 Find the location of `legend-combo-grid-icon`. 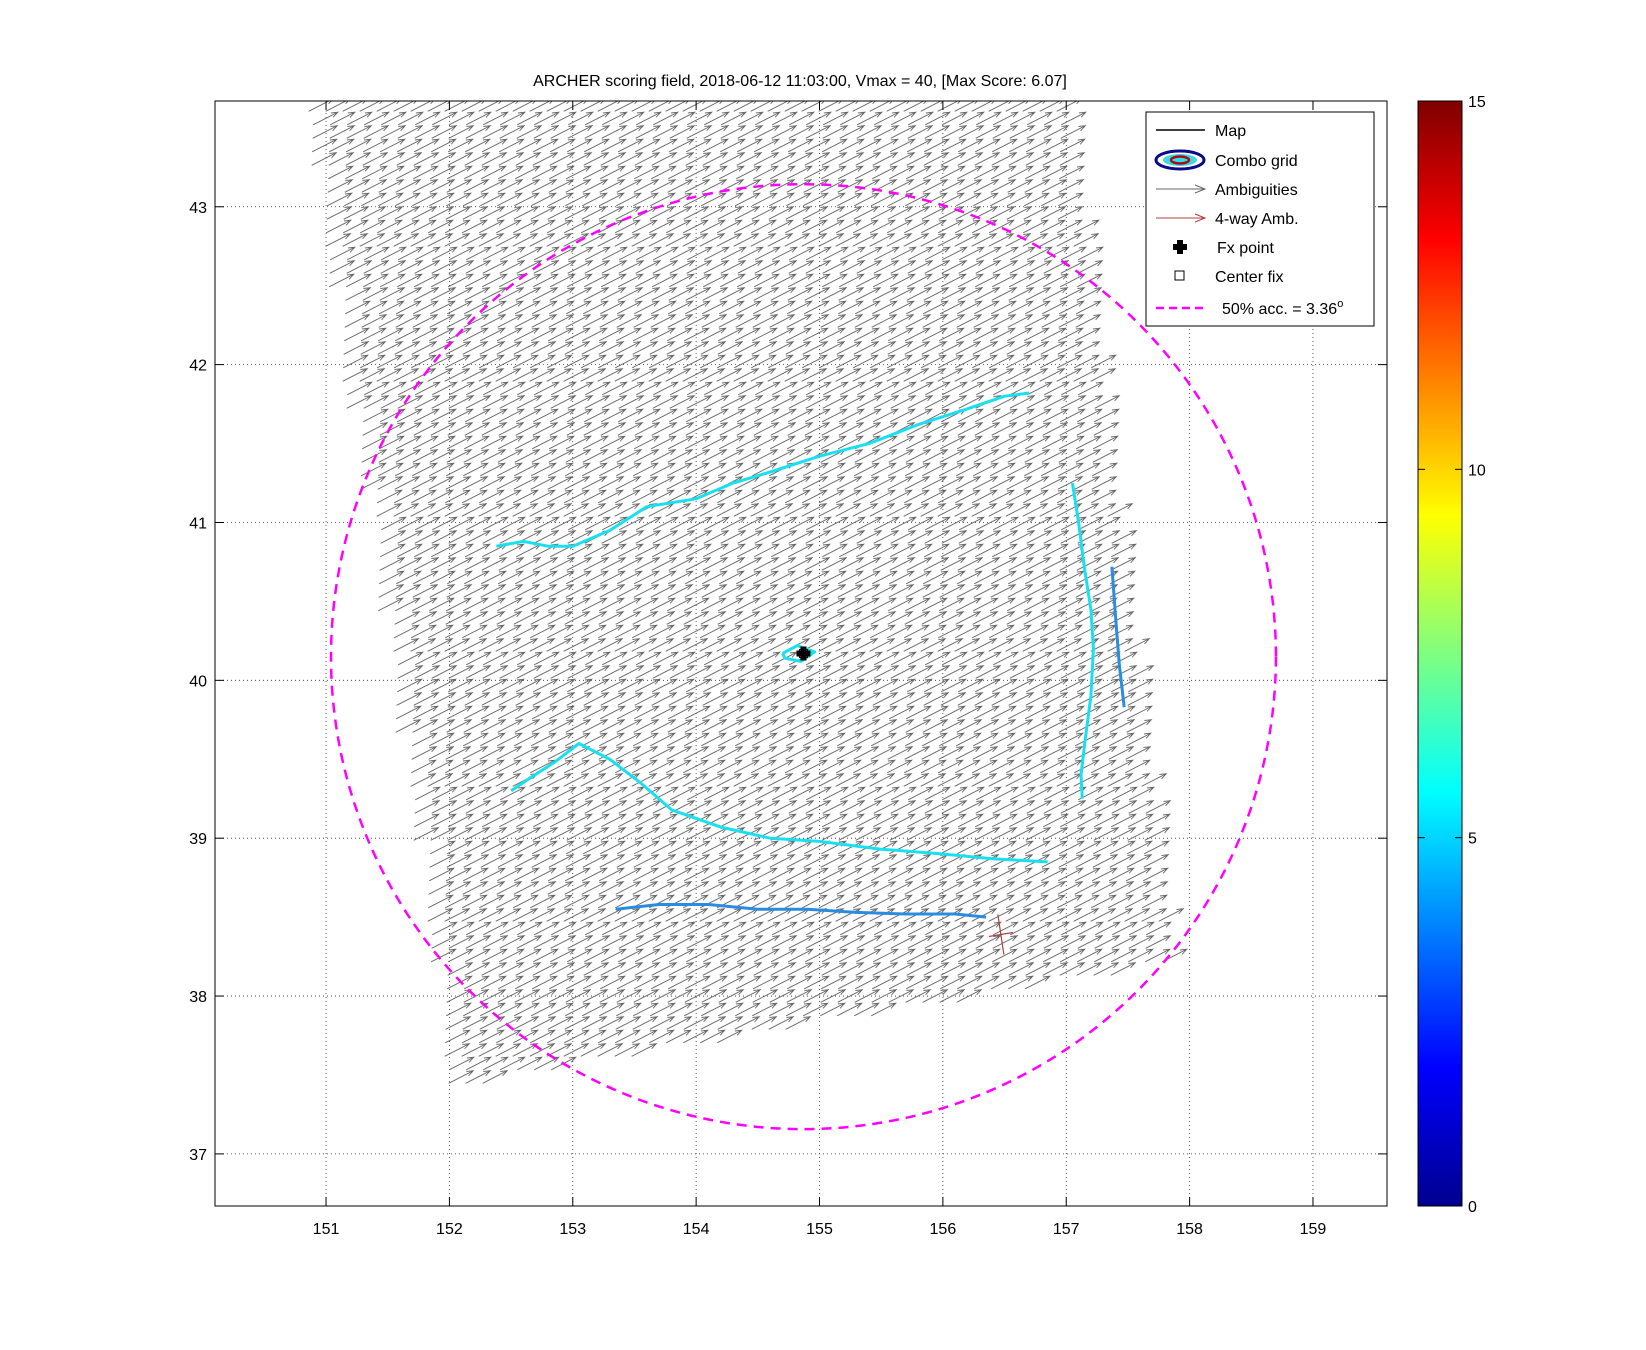

legend-combo-grid-icon is located at coordinates (1180, 160).